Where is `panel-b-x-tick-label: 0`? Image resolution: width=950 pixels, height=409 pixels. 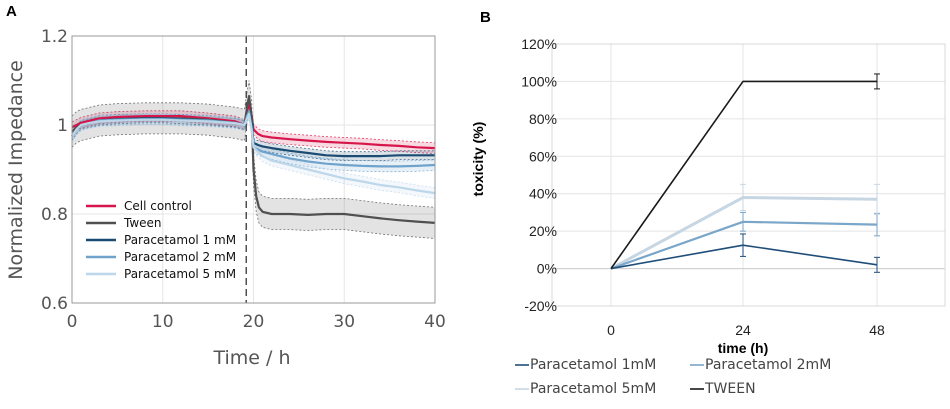
panel-b-x-tick-label: 0 is located at coordinates (611, 330).